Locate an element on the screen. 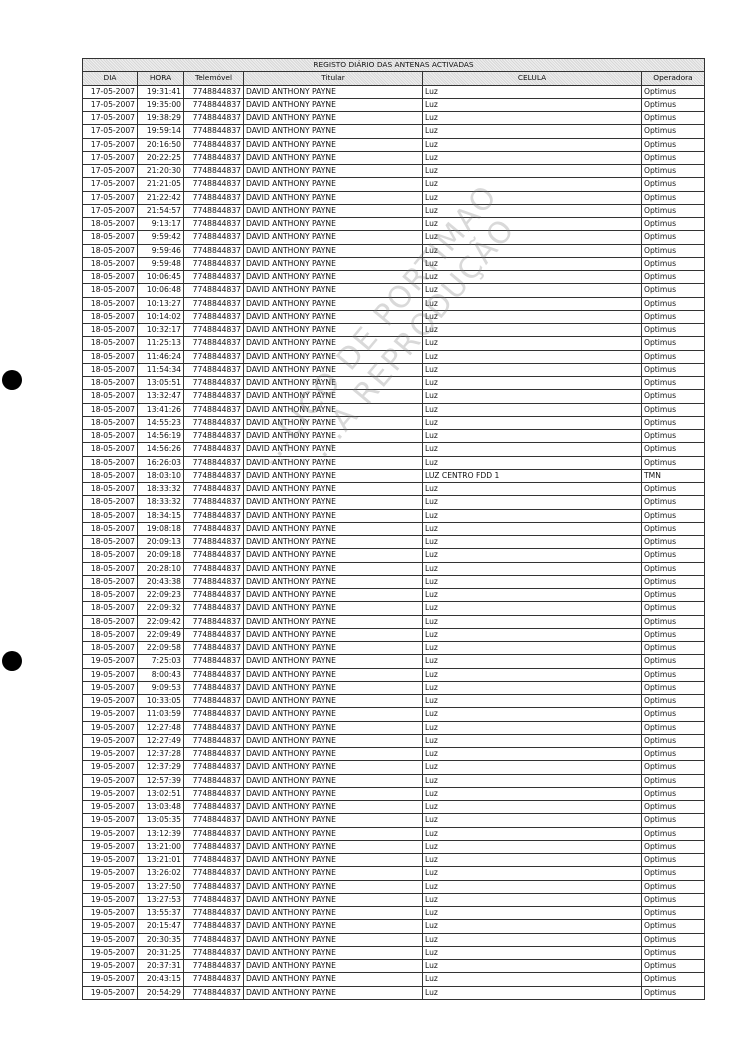 This screenshot has height=1053, width=750. cell-hora: 10:06:48 is located at coordinates (160, 290).